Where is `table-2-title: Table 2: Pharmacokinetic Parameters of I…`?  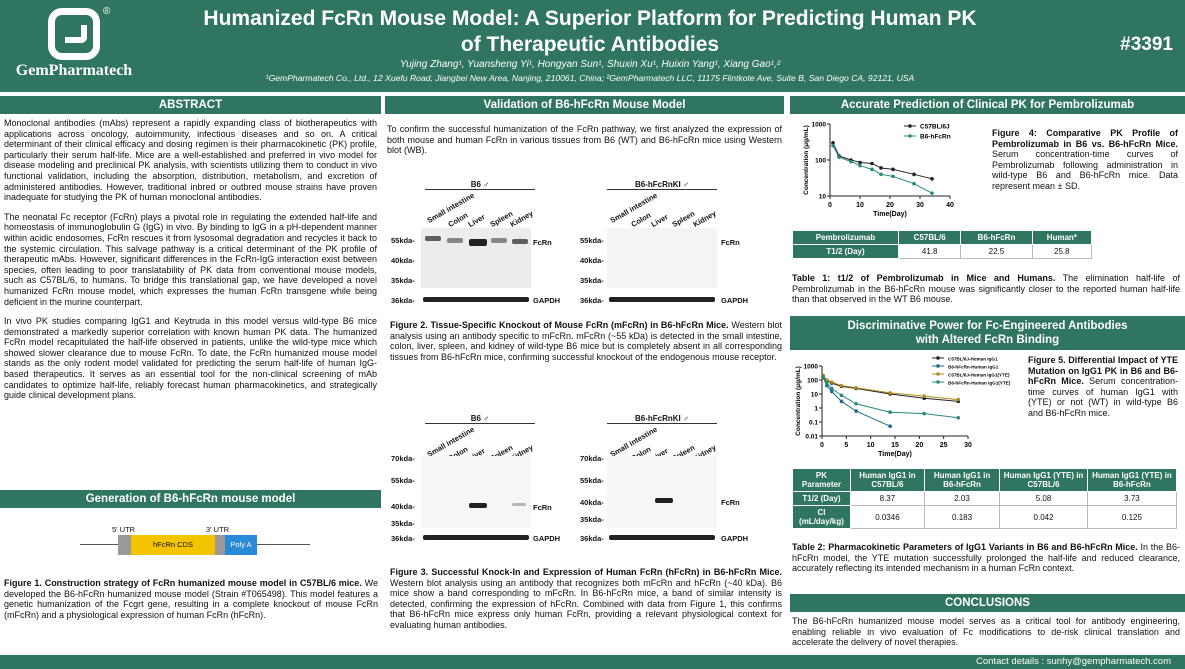 table-2-title: Table 2: Pharmacokinetic Parameters of I… is located at coordinates (965, 547).